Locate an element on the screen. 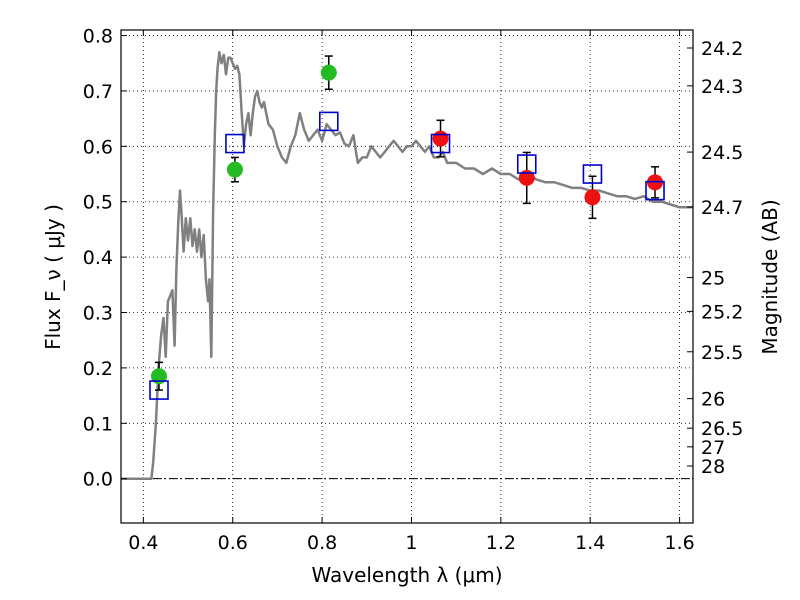  right-tick-label: 26.5 is located at coordinates (722, 429).